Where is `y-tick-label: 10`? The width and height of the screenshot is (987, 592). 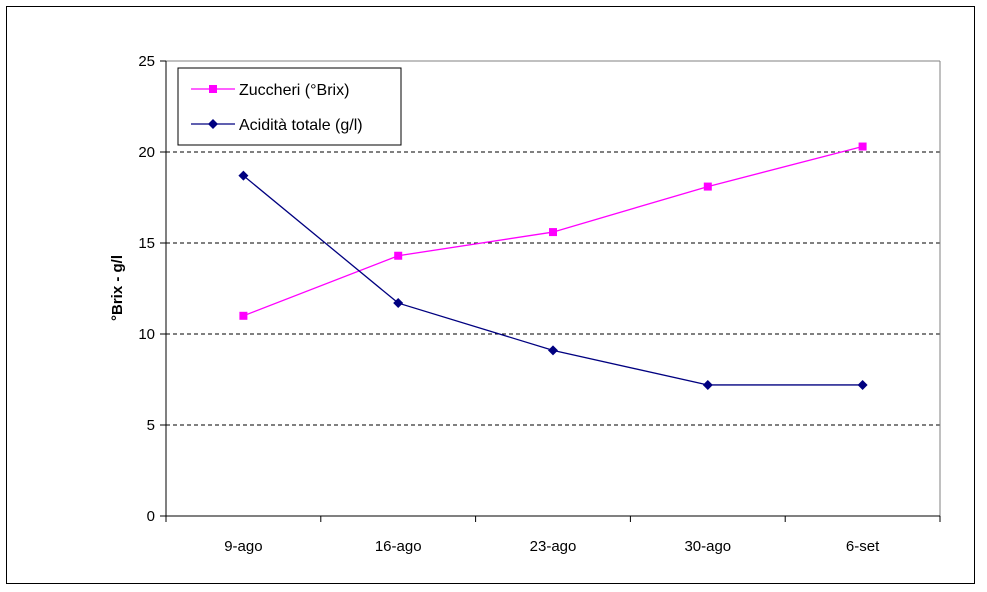 y-tick-label: 10 is located at coordinates (146, 334).